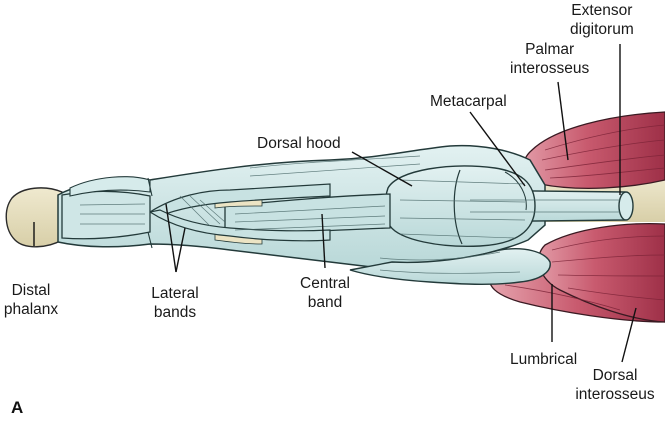 The width and height of the screenshot is (665, 425). I want to click on label-central-band-line1: Central, so click(325, 283).